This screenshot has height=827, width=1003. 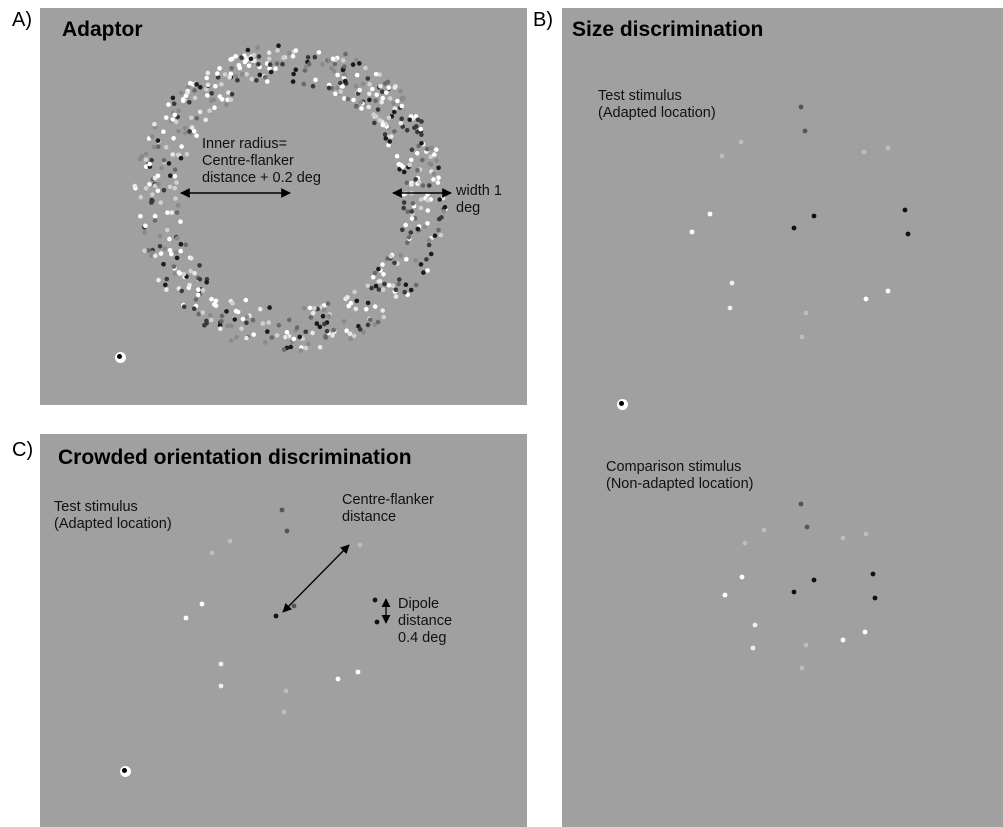 What do you see at coordinates (622, 404) in the screenshot?
I see `fixation-point-b` at bounding box center [622, 404].